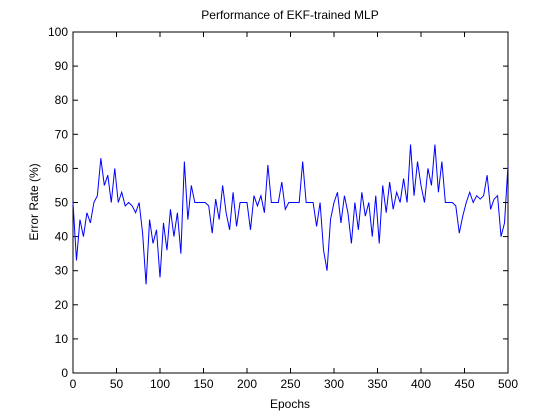  Describe the element at coordinates (160, 384) in the screenshot. I see `x-tick-label: 100` at that location.